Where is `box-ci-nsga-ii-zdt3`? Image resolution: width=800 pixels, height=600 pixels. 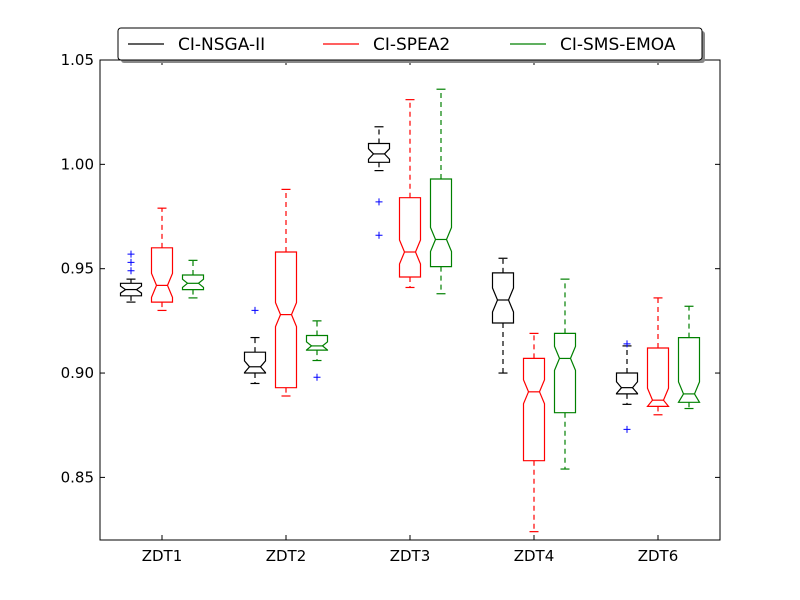
box-ci-nsga-ii-zdt3 is located at coordinates (379, 182).